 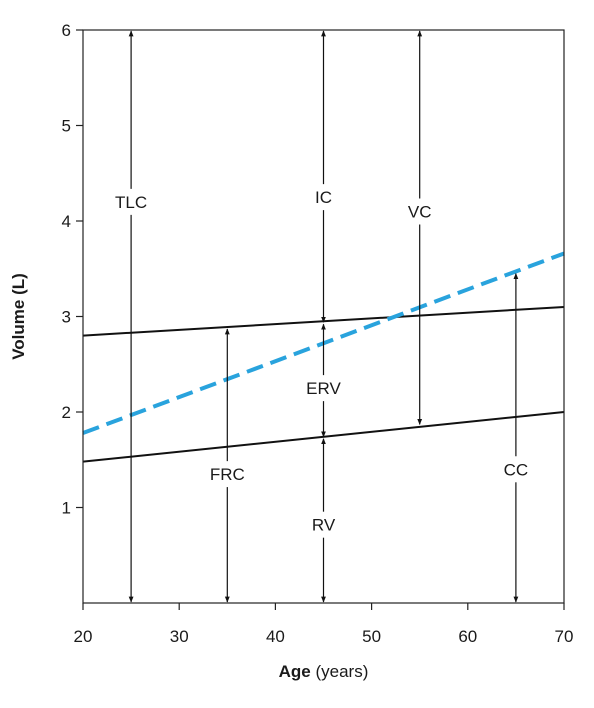 What do you see at coordinates (66, 30) in the screenshot?
I see `y-tick-label: 6` at bounding box center [66, 30].